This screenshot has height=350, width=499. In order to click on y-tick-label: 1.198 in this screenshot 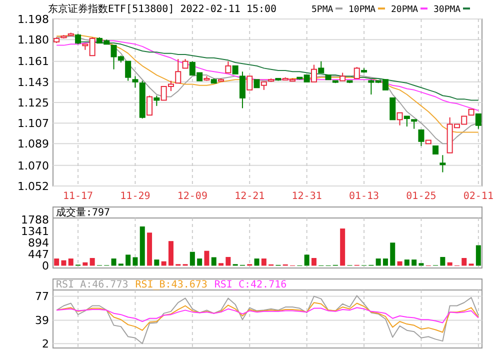, I will do `click(33, 19)`.